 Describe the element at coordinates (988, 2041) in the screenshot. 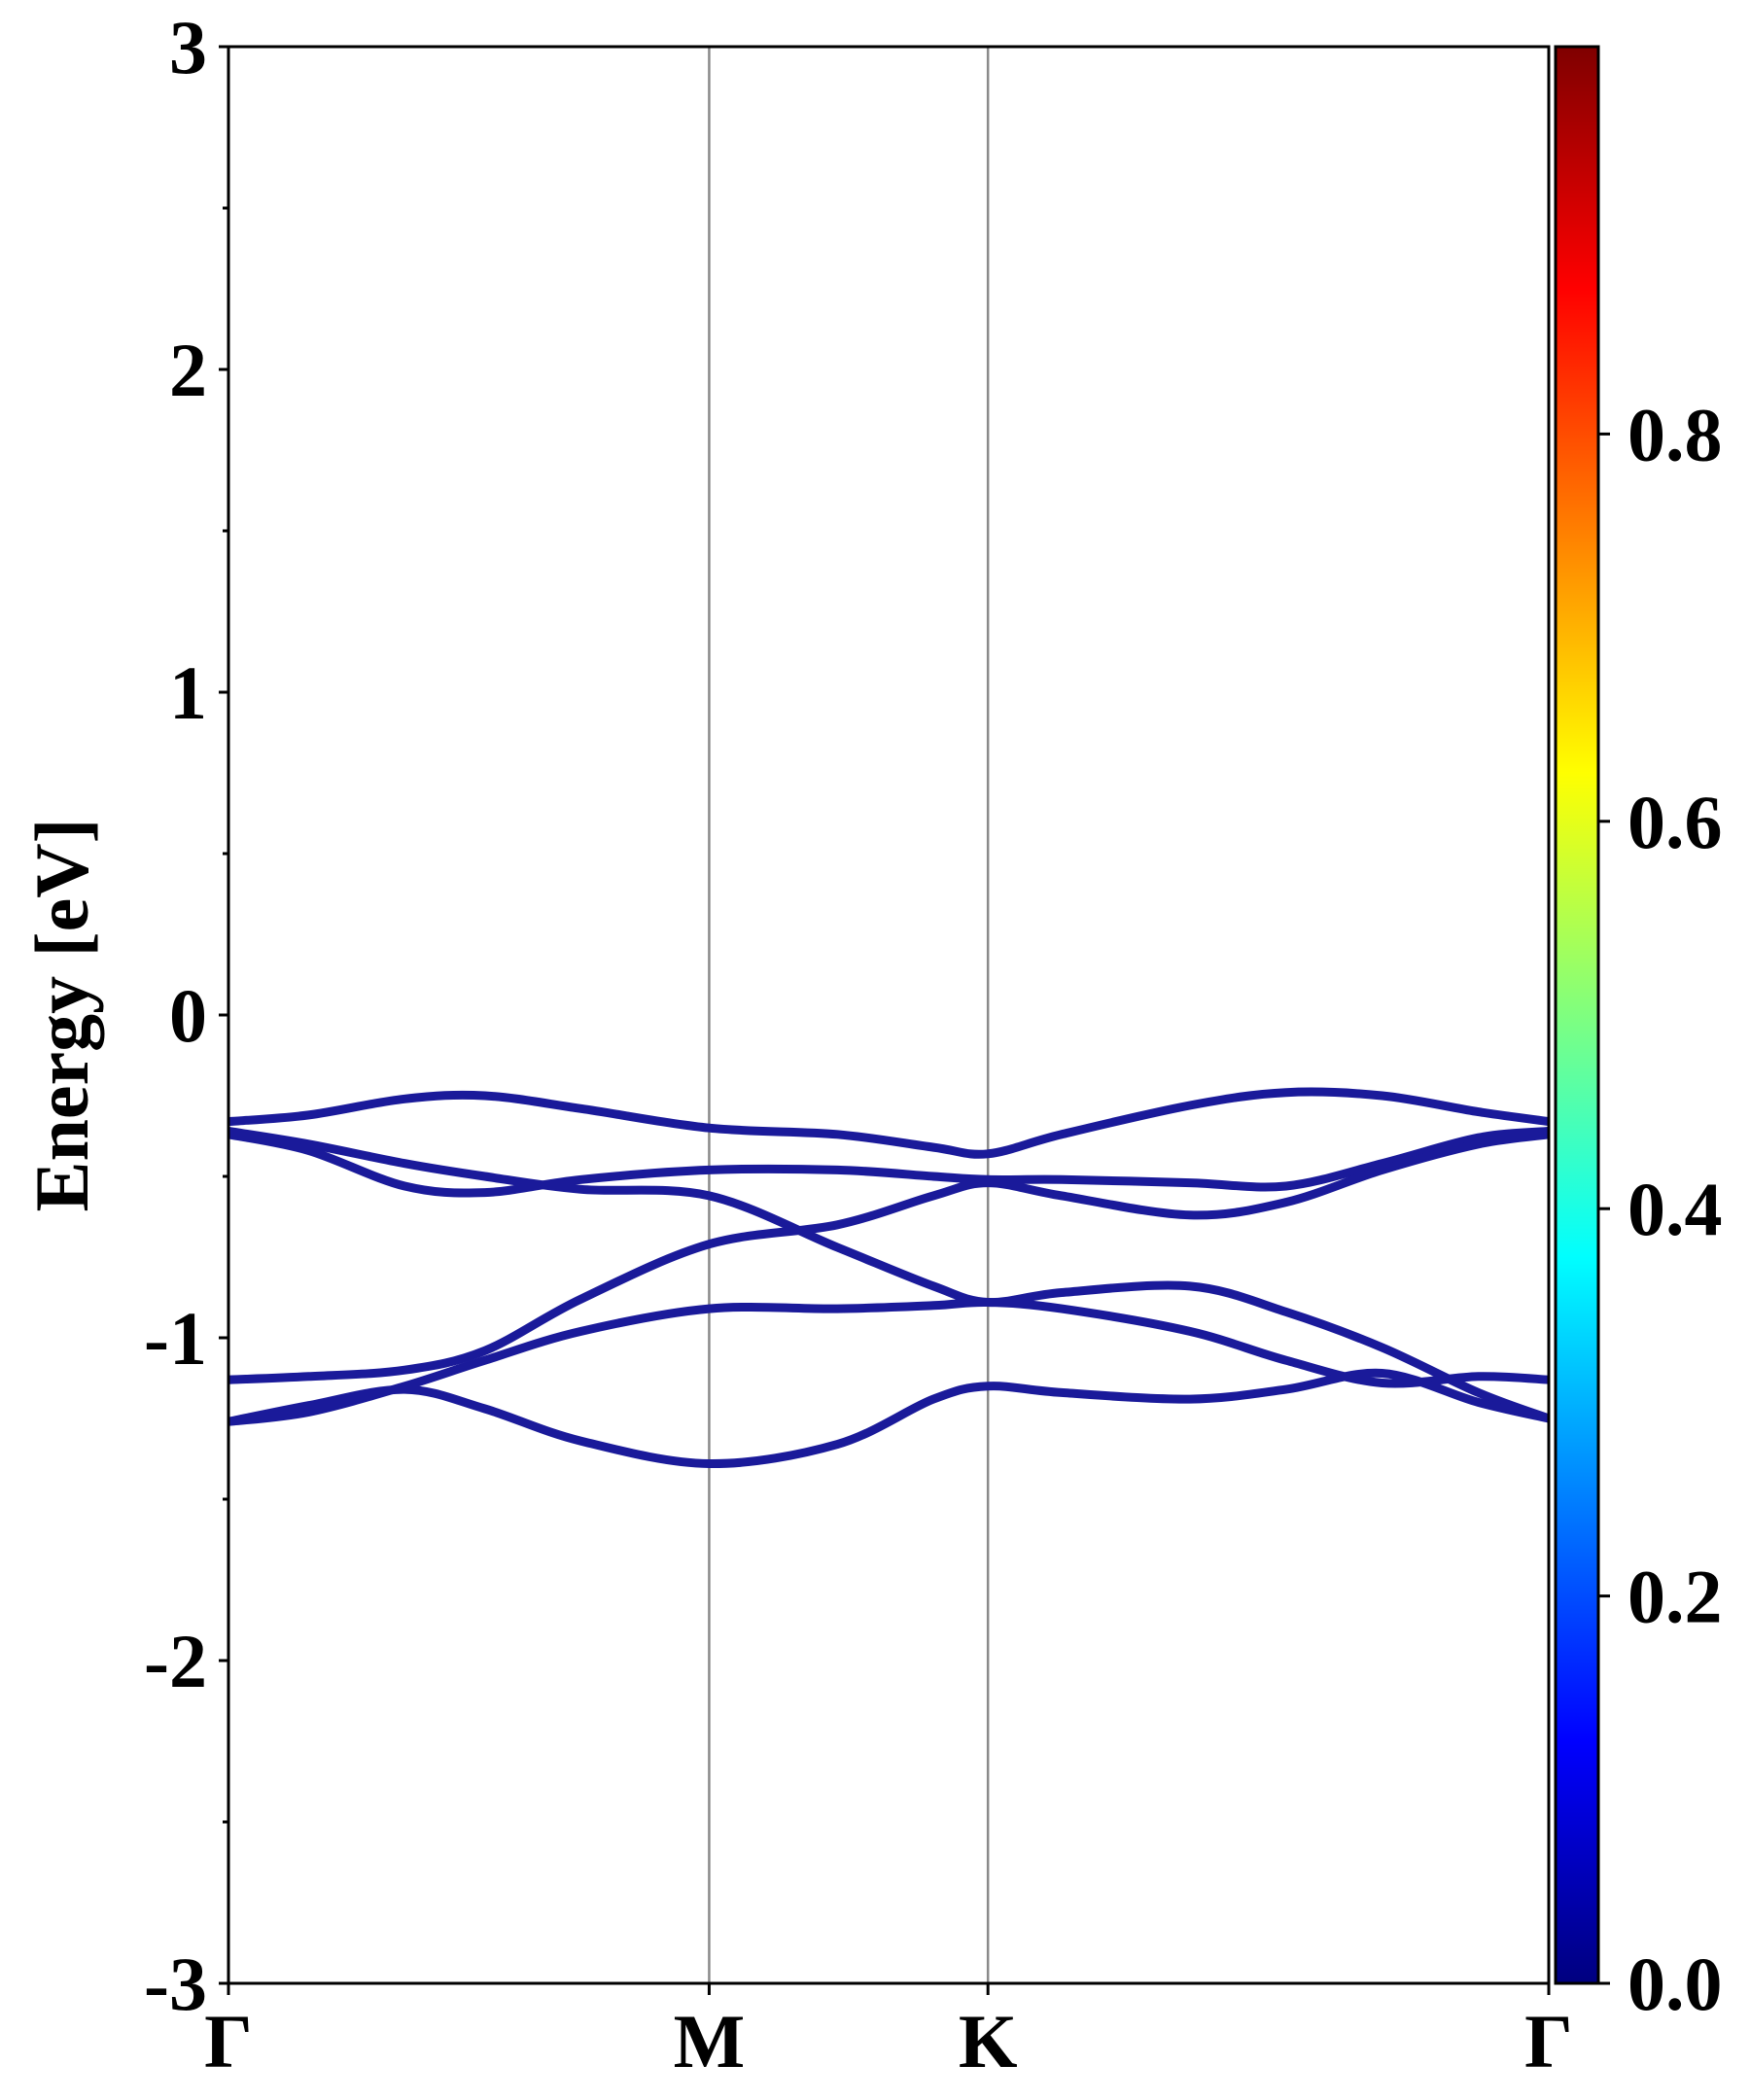

I see `x-tick-label: K` at that location.